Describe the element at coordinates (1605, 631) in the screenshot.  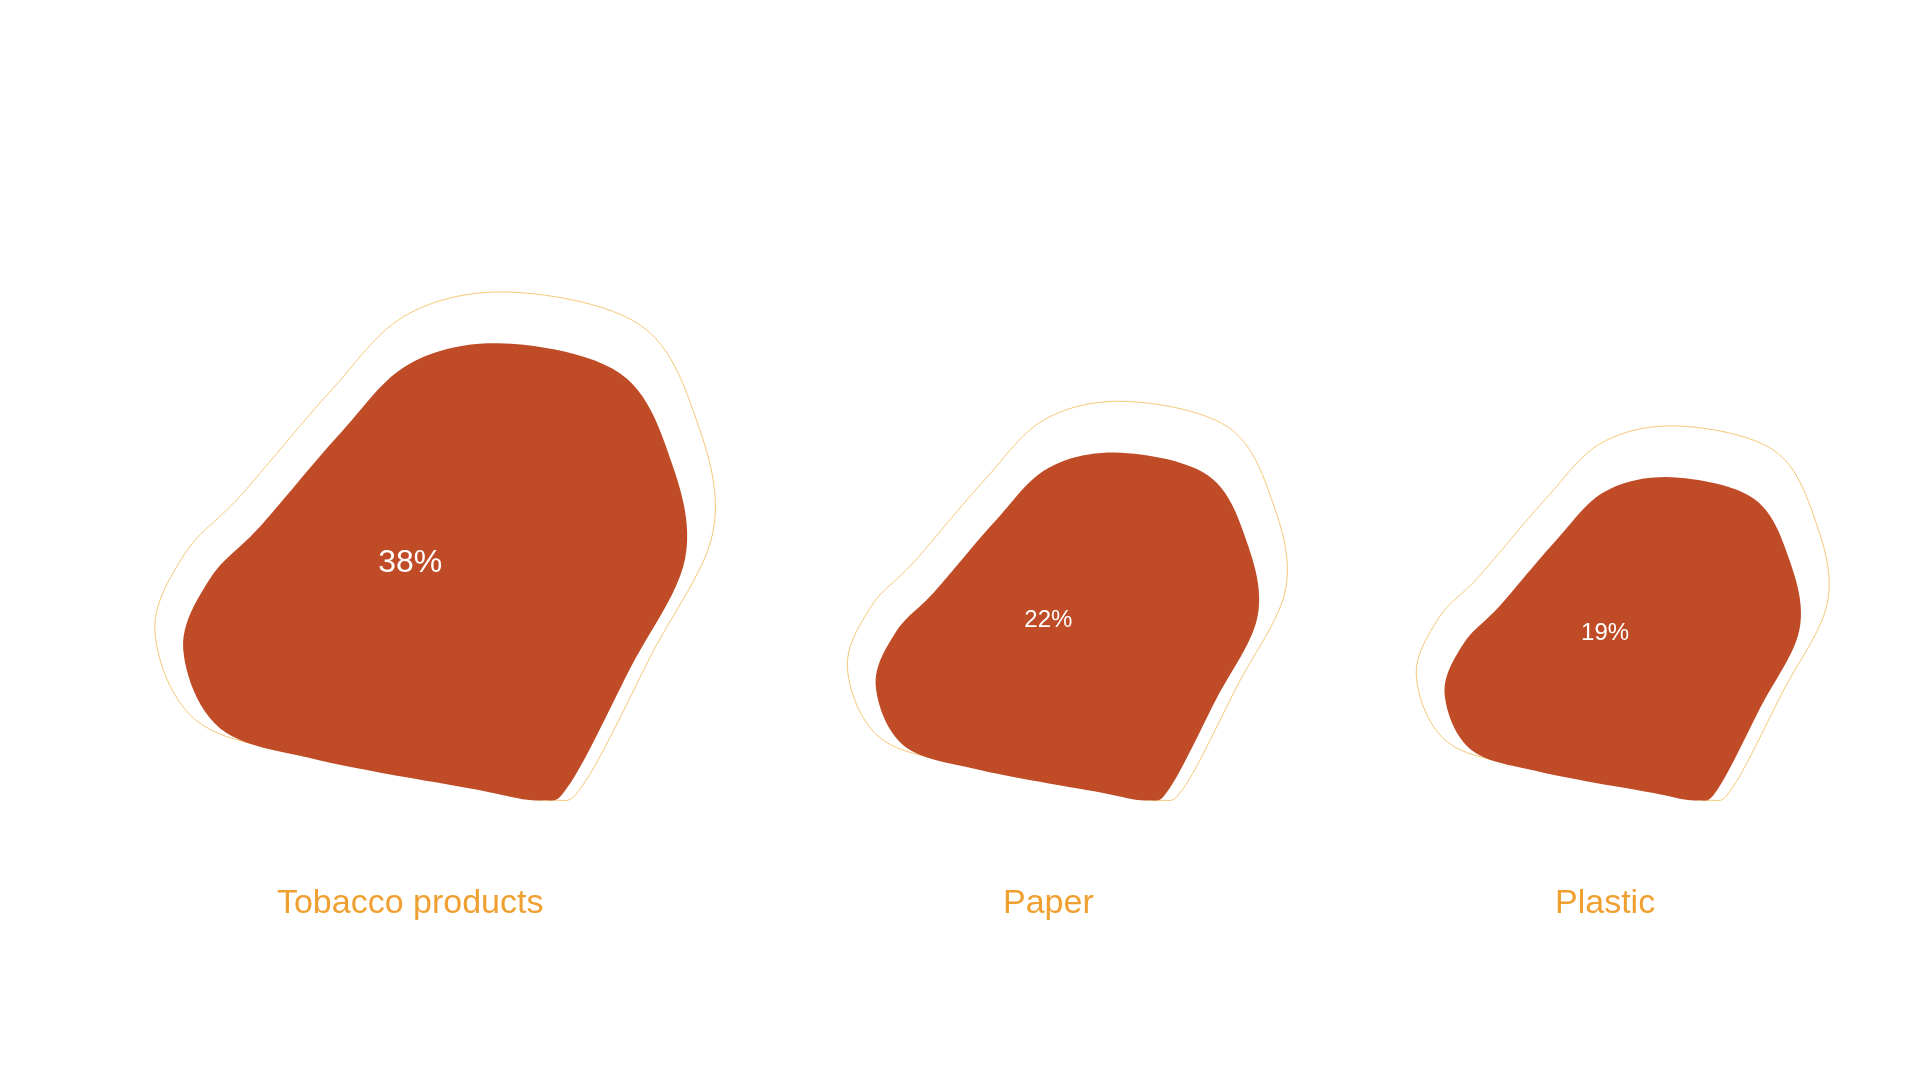
I see `data-label: 19%` at that location.